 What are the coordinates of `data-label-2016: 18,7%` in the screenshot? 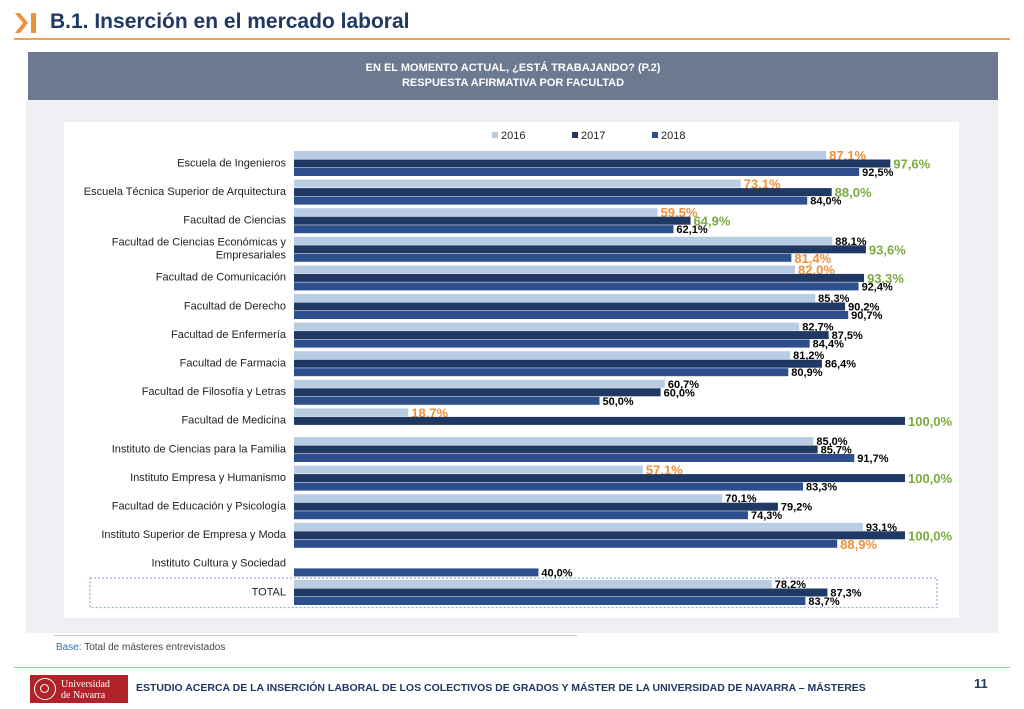 It's located at (429, 412).